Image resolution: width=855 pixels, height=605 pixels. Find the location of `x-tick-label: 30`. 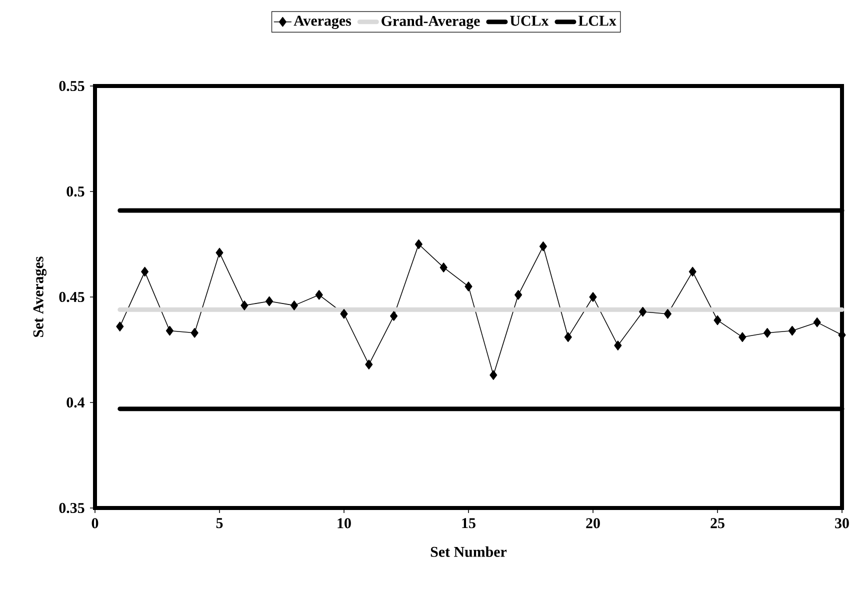

x-tick-label: 30 is located at coordinates (842, 523).